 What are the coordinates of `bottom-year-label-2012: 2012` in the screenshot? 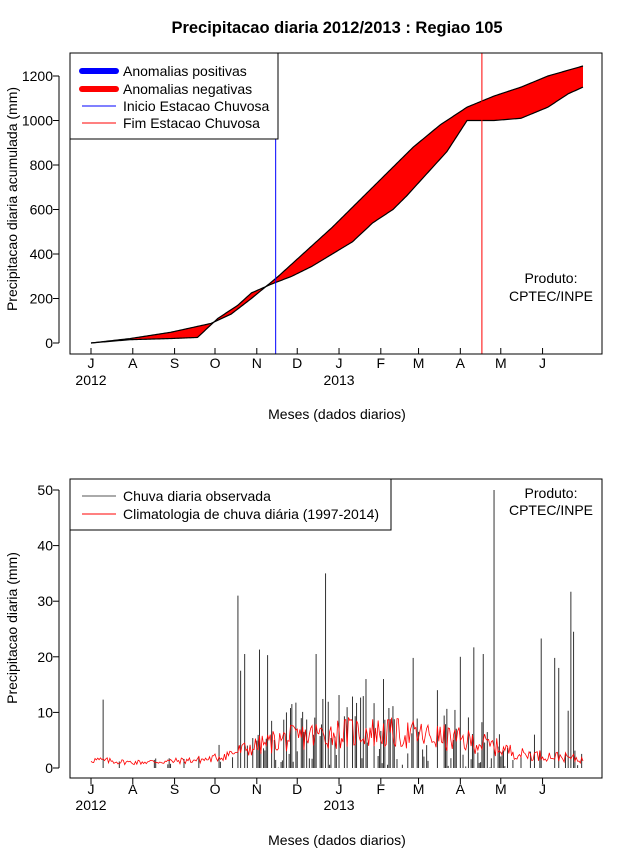 It's located at (90, 805).